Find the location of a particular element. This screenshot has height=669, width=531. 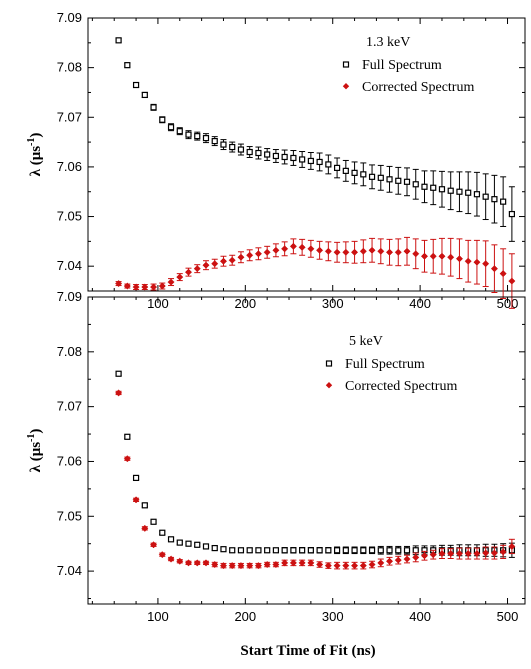

x-tick-label: 100 is located at coordinates (158, 303).